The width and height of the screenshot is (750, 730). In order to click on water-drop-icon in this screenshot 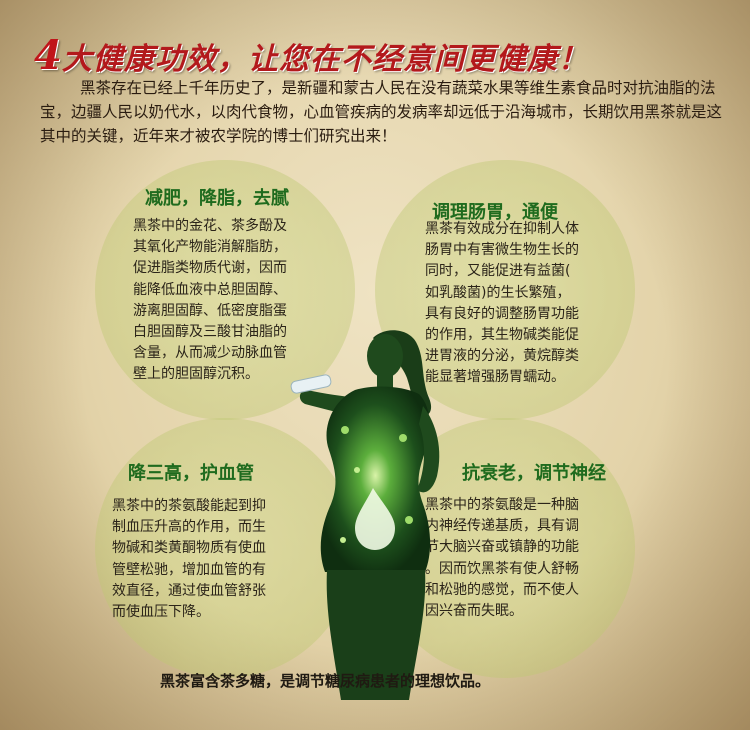, I will do `click(375, 519)`.